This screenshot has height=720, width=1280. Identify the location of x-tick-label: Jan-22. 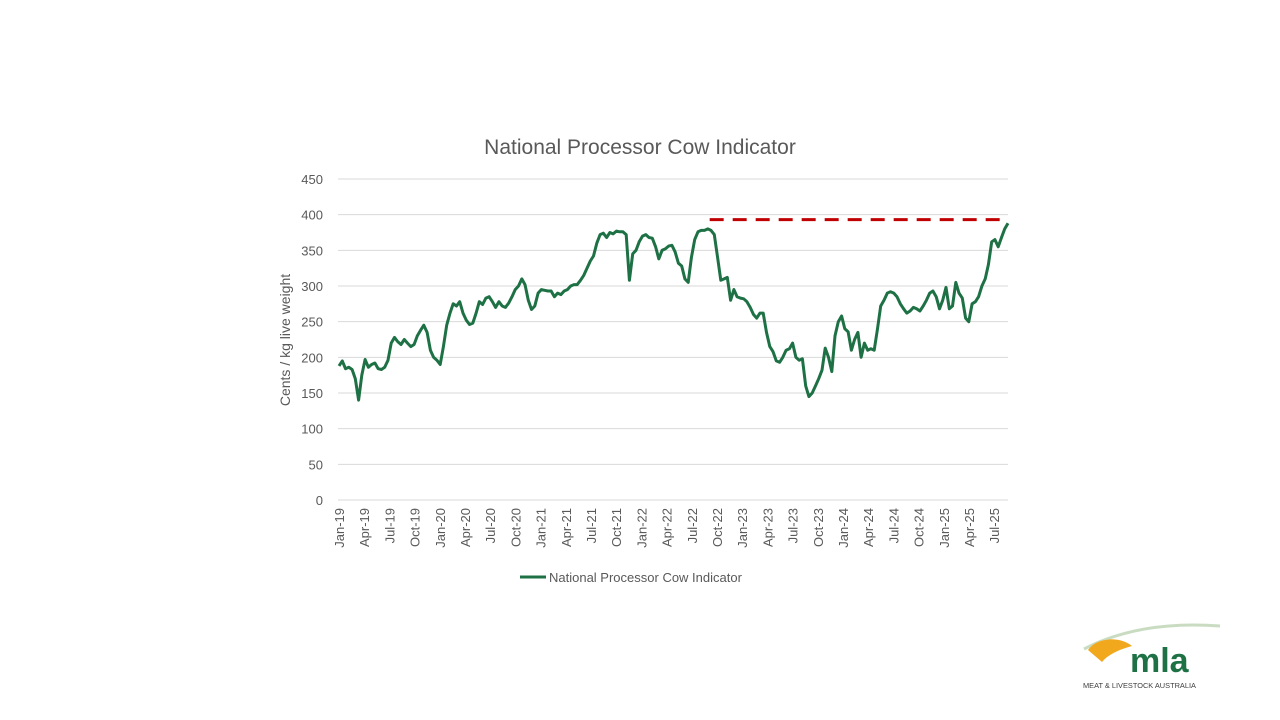
(641, 528).